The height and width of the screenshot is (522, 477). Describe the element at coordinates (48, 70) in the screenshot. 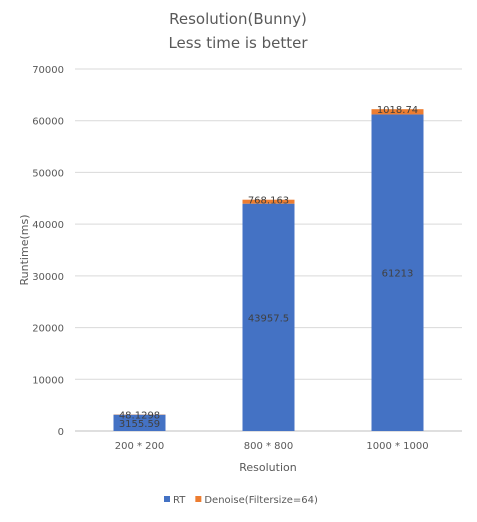

I see `y-tick-label: 70000` at that location.